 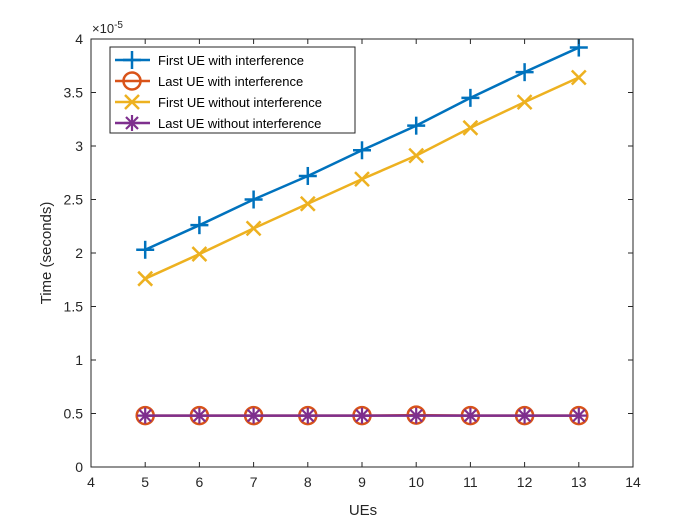 I want to click on legend-entry: Last UE without interference, so click(x=218, y=123).